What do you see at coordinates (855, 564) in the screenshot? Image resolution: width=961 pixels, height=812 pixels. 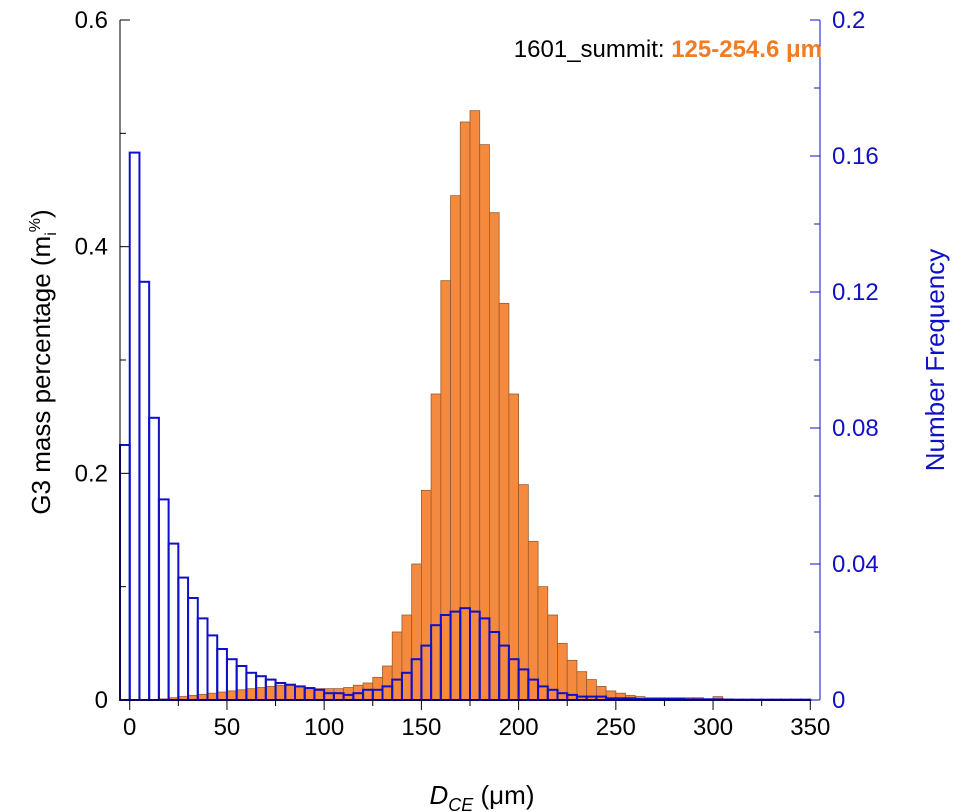 I see `y-right-tick-label: 0.04` at bounding box center [855, 564].